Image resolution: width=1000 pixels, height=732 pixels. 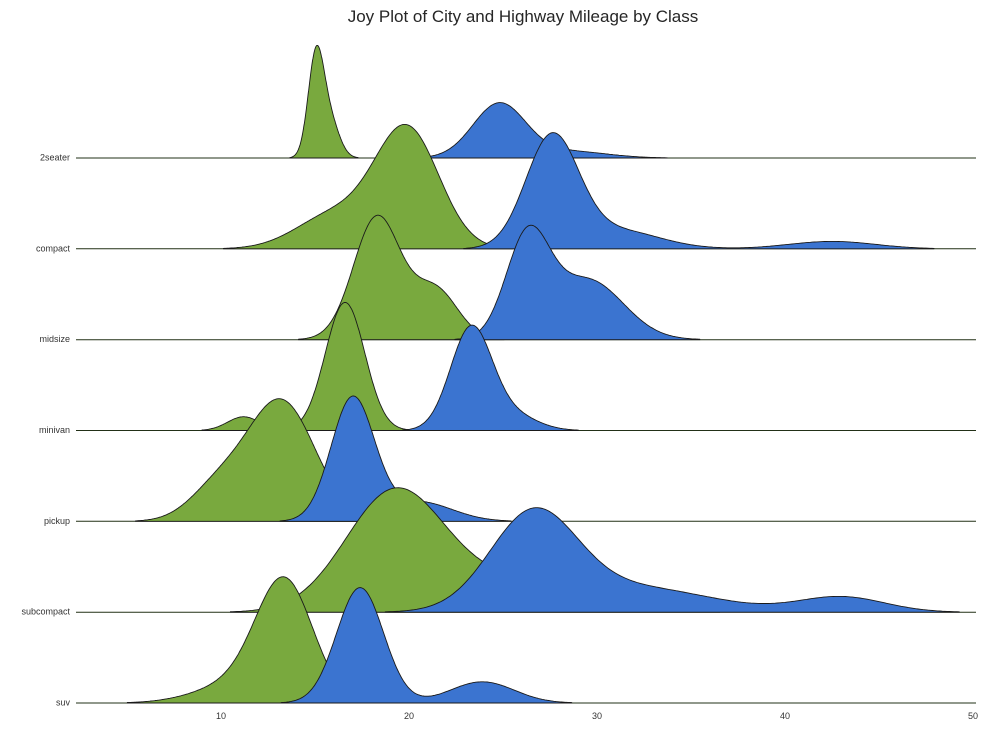 I want to click on row-label-suv: suv, so click(x=63, y=703).